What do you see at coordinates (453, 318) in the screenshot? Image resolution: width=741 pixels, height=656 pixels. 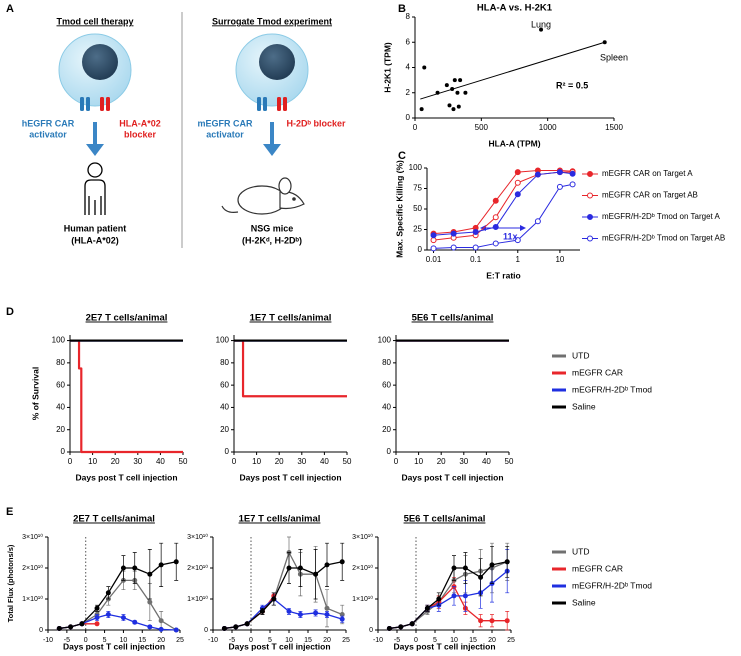 I see `chart-title: 5E6 T cells/animal` at bounding box center [453, 318].